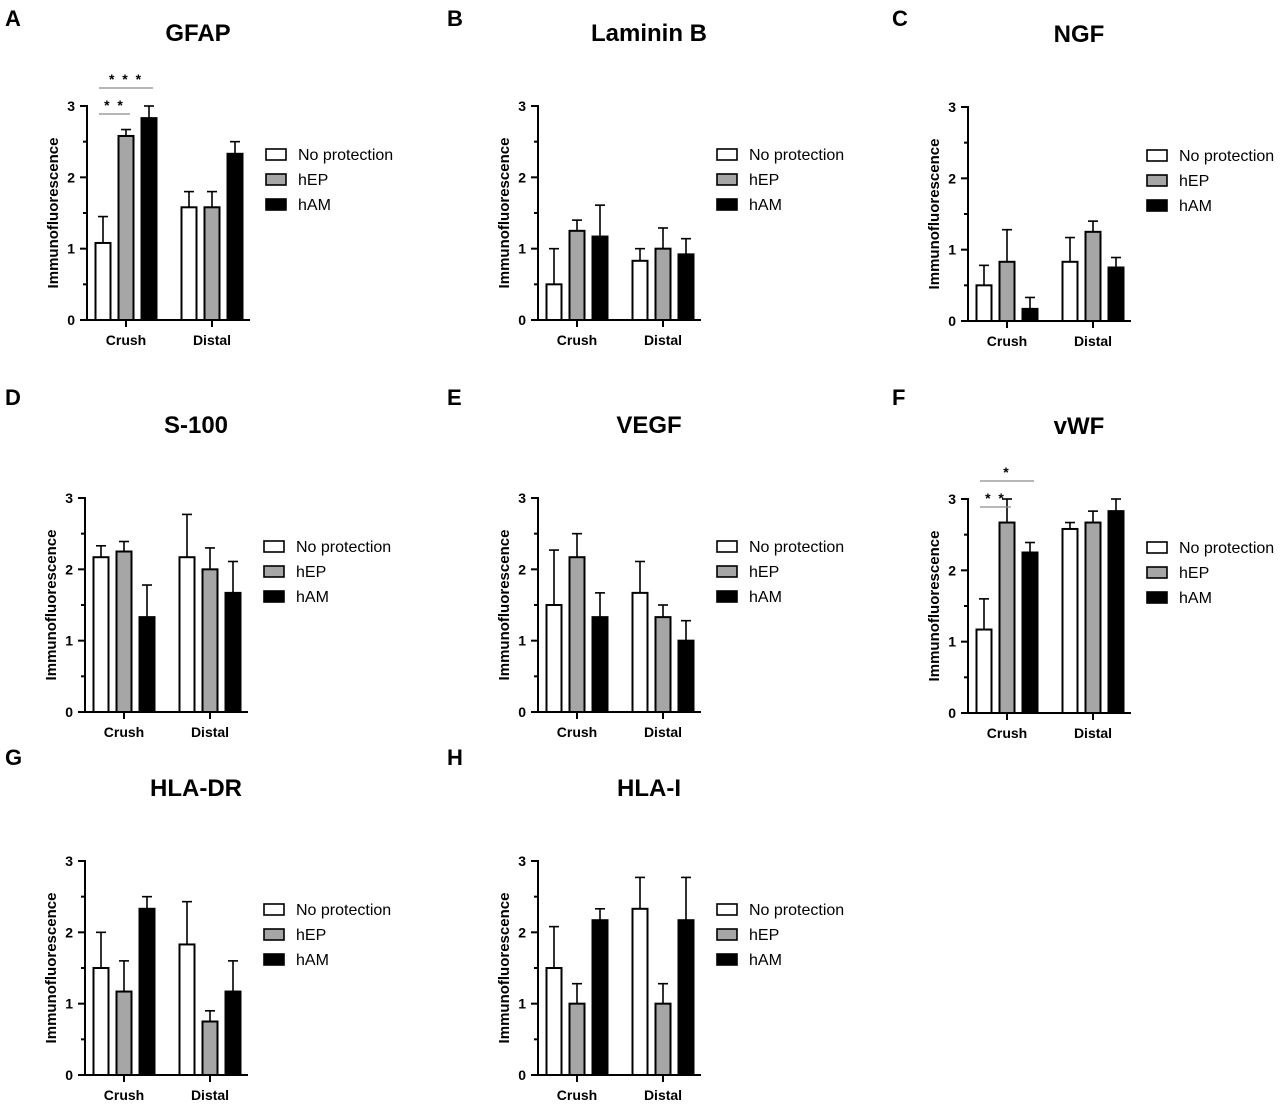 The image size is (1280, 1107). I want to click on panel-title: vWF, so click(1079, 426).